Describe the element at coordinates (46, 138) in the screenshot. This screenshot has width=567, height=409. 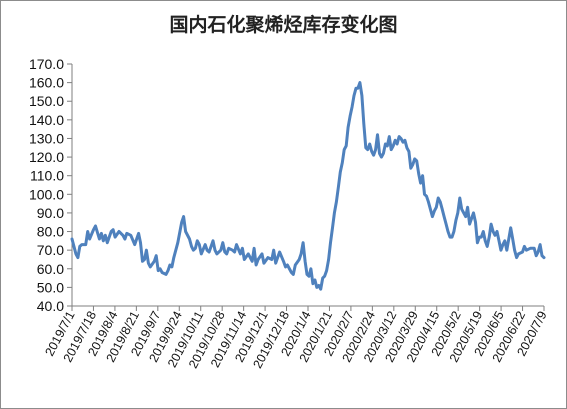
I see `y-tick-label: 130.0` at that location.